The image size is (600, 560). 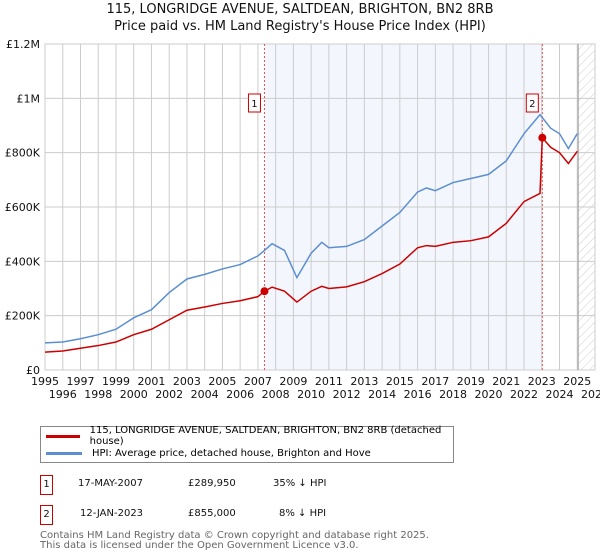 I want to click on x-tick-label: 2015, so click(x=400, y=381).